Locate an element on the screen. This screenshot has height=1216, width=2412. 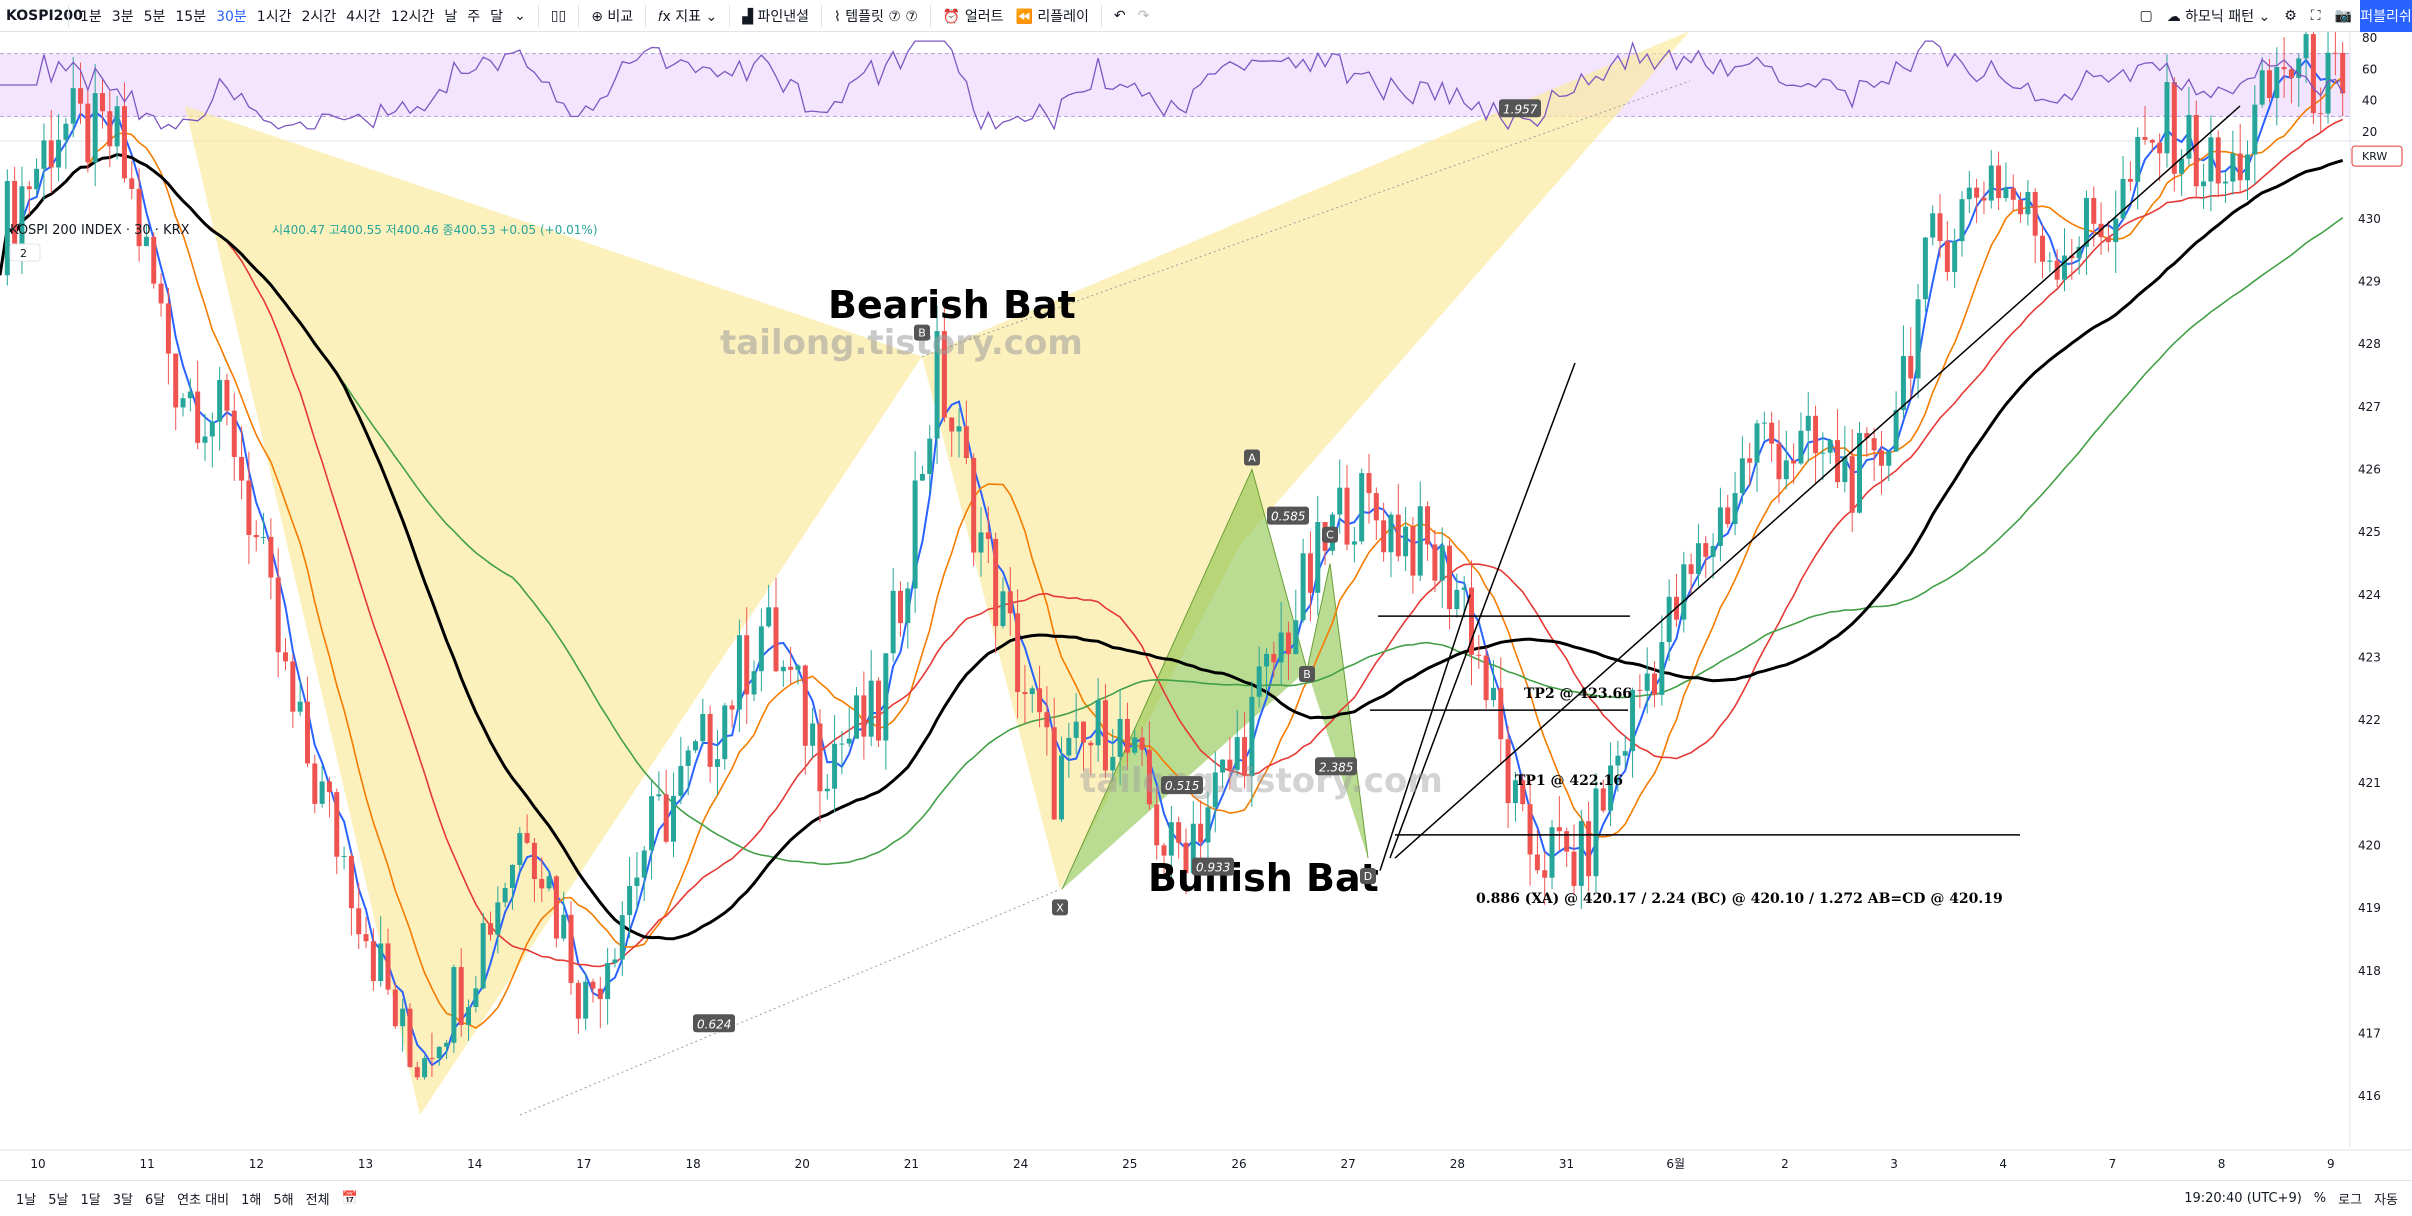
range-2: 1달 is located at coordinates (90, 1200).